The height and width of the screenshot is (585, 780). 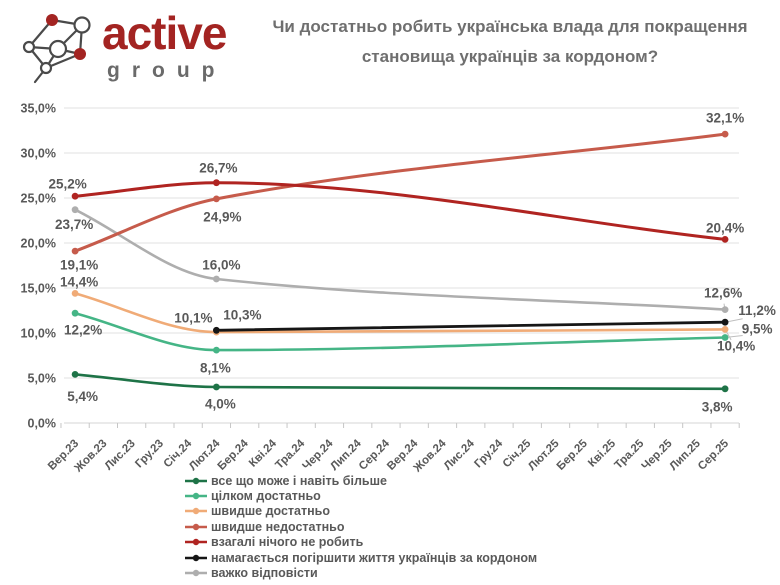 What do you see at coordinates (220, 404) in the screenshot?
I see `data-label: 4,0%` at bounding box center [220, 404].